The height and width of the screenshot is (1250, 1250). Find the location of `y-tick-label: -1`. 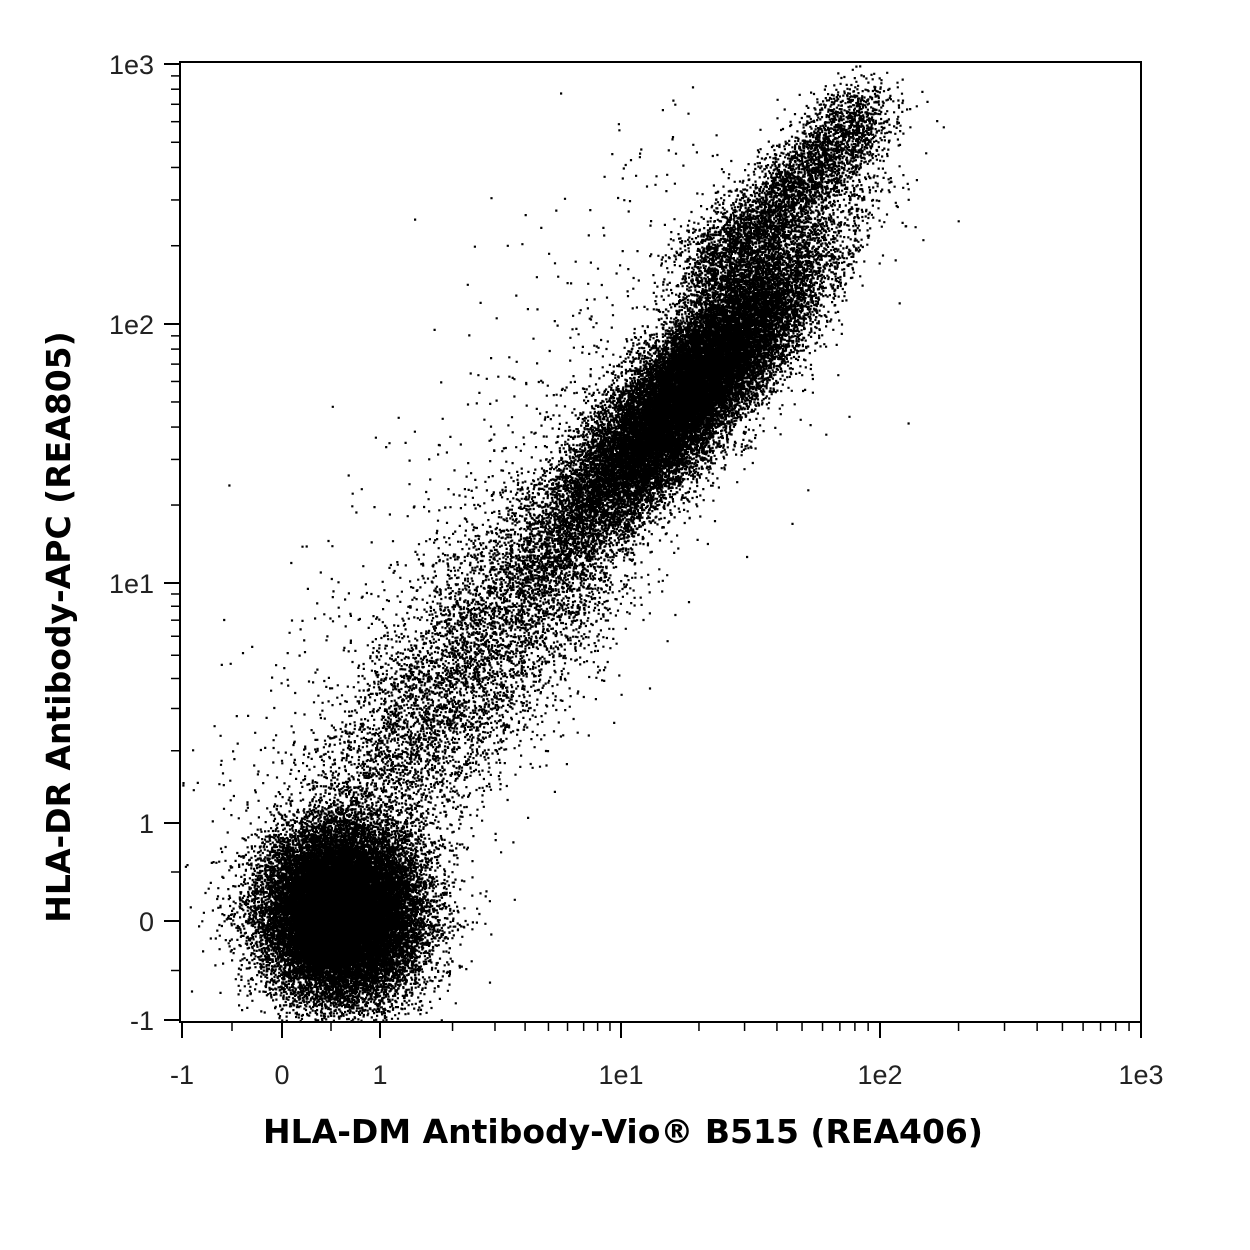

y-tick-label: -1 is located at coordinates (142, 1021).